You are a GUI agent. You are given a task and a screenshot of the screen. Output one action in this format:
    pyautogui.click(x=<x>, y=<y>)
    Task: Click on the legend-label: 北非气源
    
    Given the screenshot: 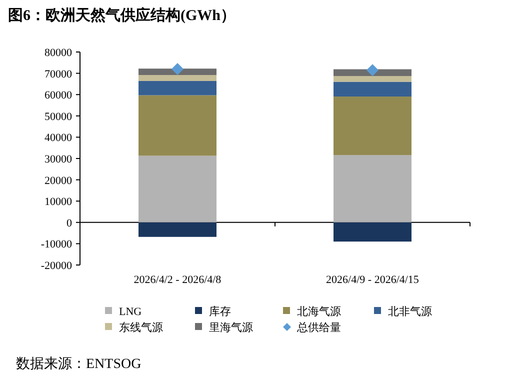 What is the action you would take?
    pyautogui.click(x=410, y=311)
    